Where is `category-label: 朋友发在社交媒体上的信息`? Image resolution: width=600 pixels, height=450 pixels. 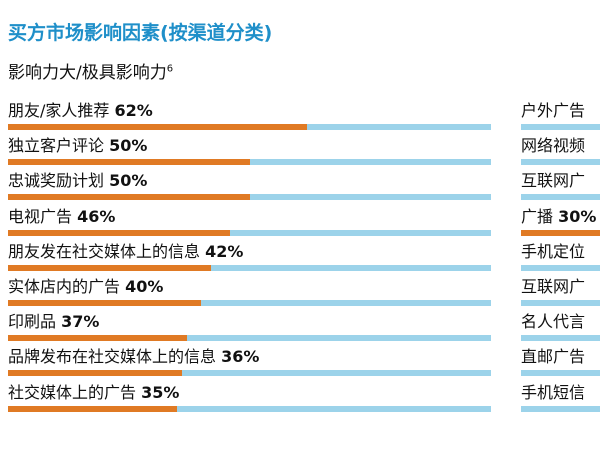 category-label: 朋友发在社交媒体上的信息 is located at coordinates (104, 251).